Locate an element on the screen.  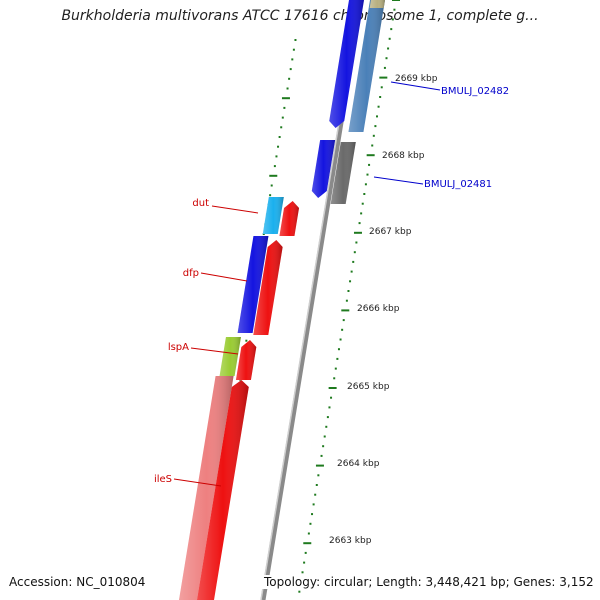
kbp-label-2666: 2666 kbp is located at coordinates (378, 309).